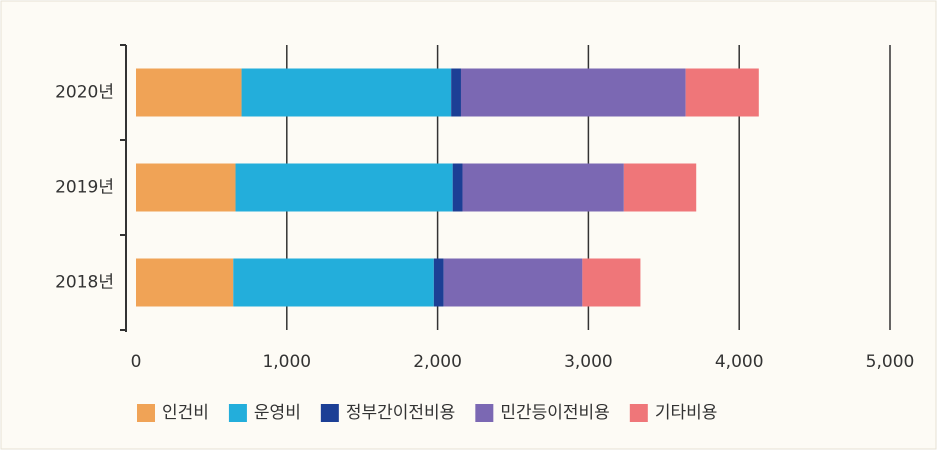  Describe the element at coordinates (84, 93) in the screenshot. I see `y-tick-label: 2020년` at that location.